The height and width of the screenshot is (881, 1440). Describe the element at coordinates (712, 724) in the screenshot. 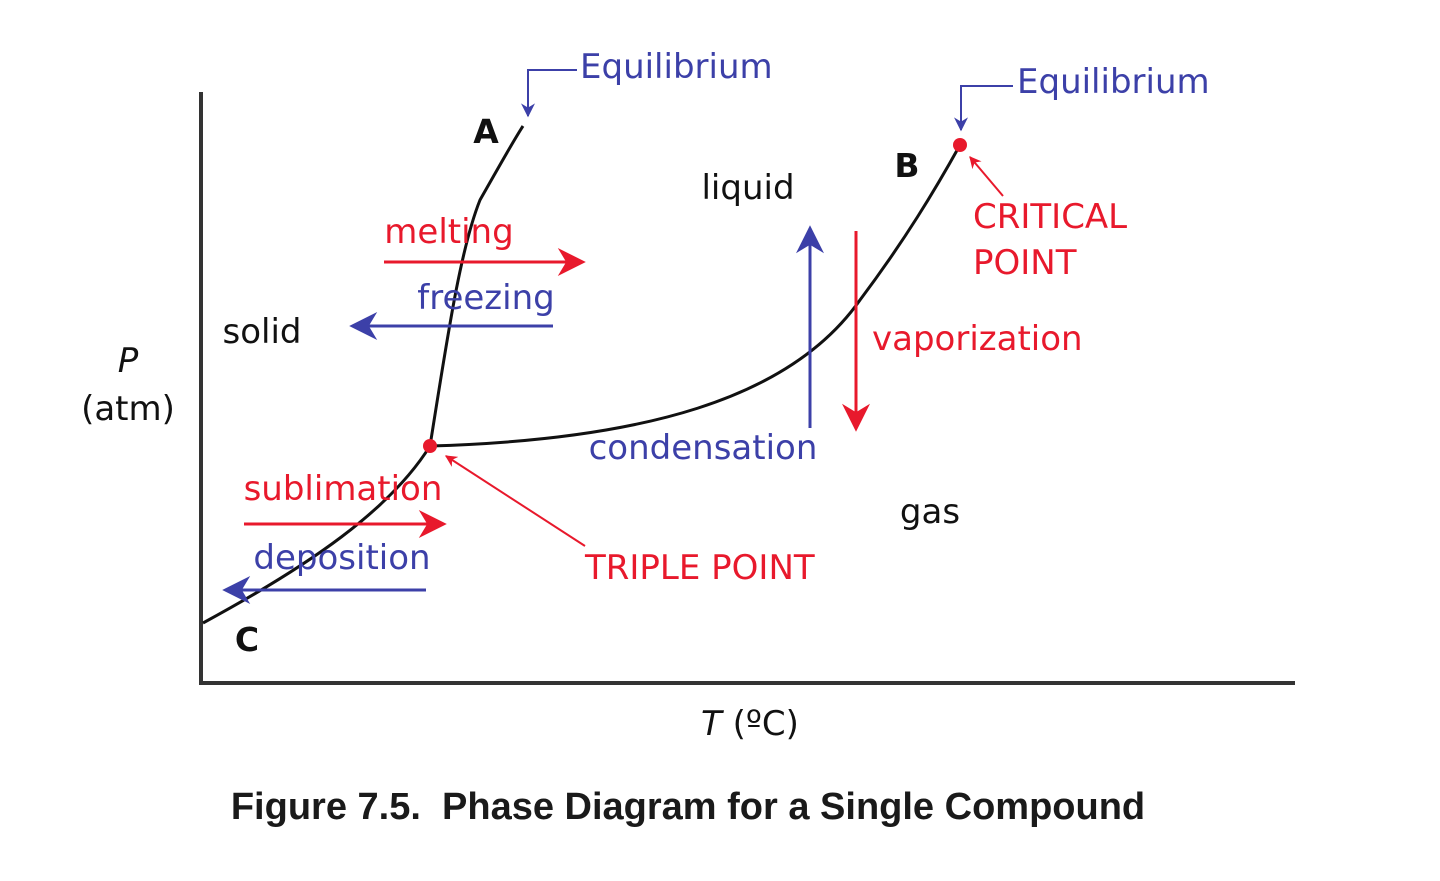

I see `x-axis-label-symbol: T` at that location.